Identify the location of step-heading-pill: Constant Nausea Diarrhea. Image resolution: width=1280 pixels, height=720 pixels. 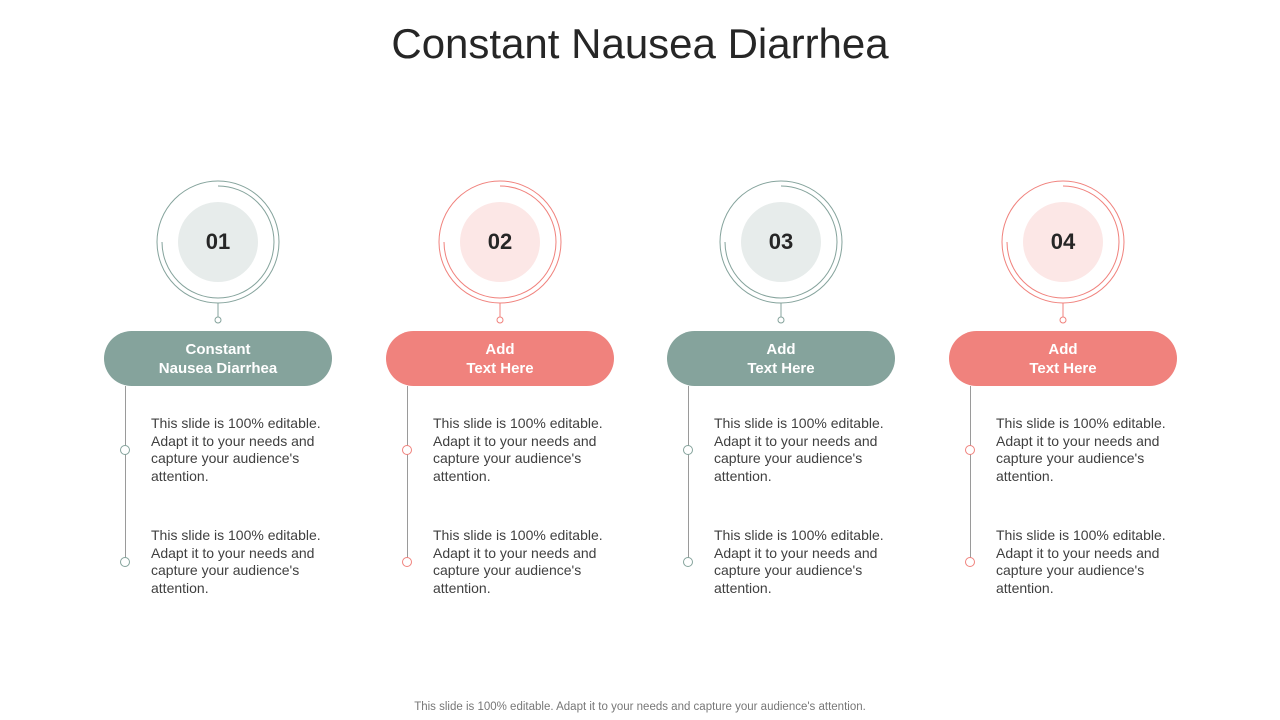
(218, 358).